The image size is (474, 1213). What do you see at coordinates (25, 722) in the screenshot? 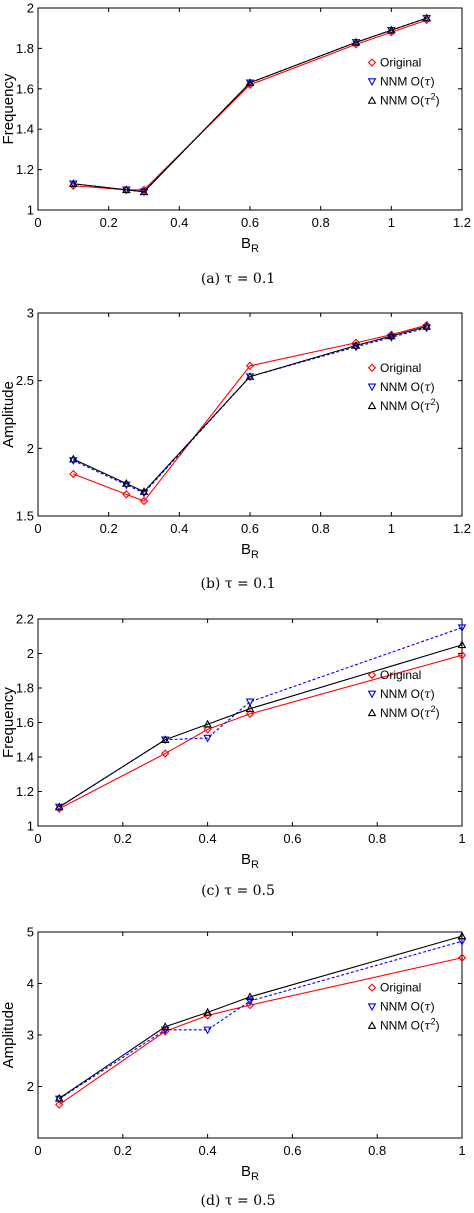
I see `y-tick-label: 1.6` at bounding box center [25, 722].